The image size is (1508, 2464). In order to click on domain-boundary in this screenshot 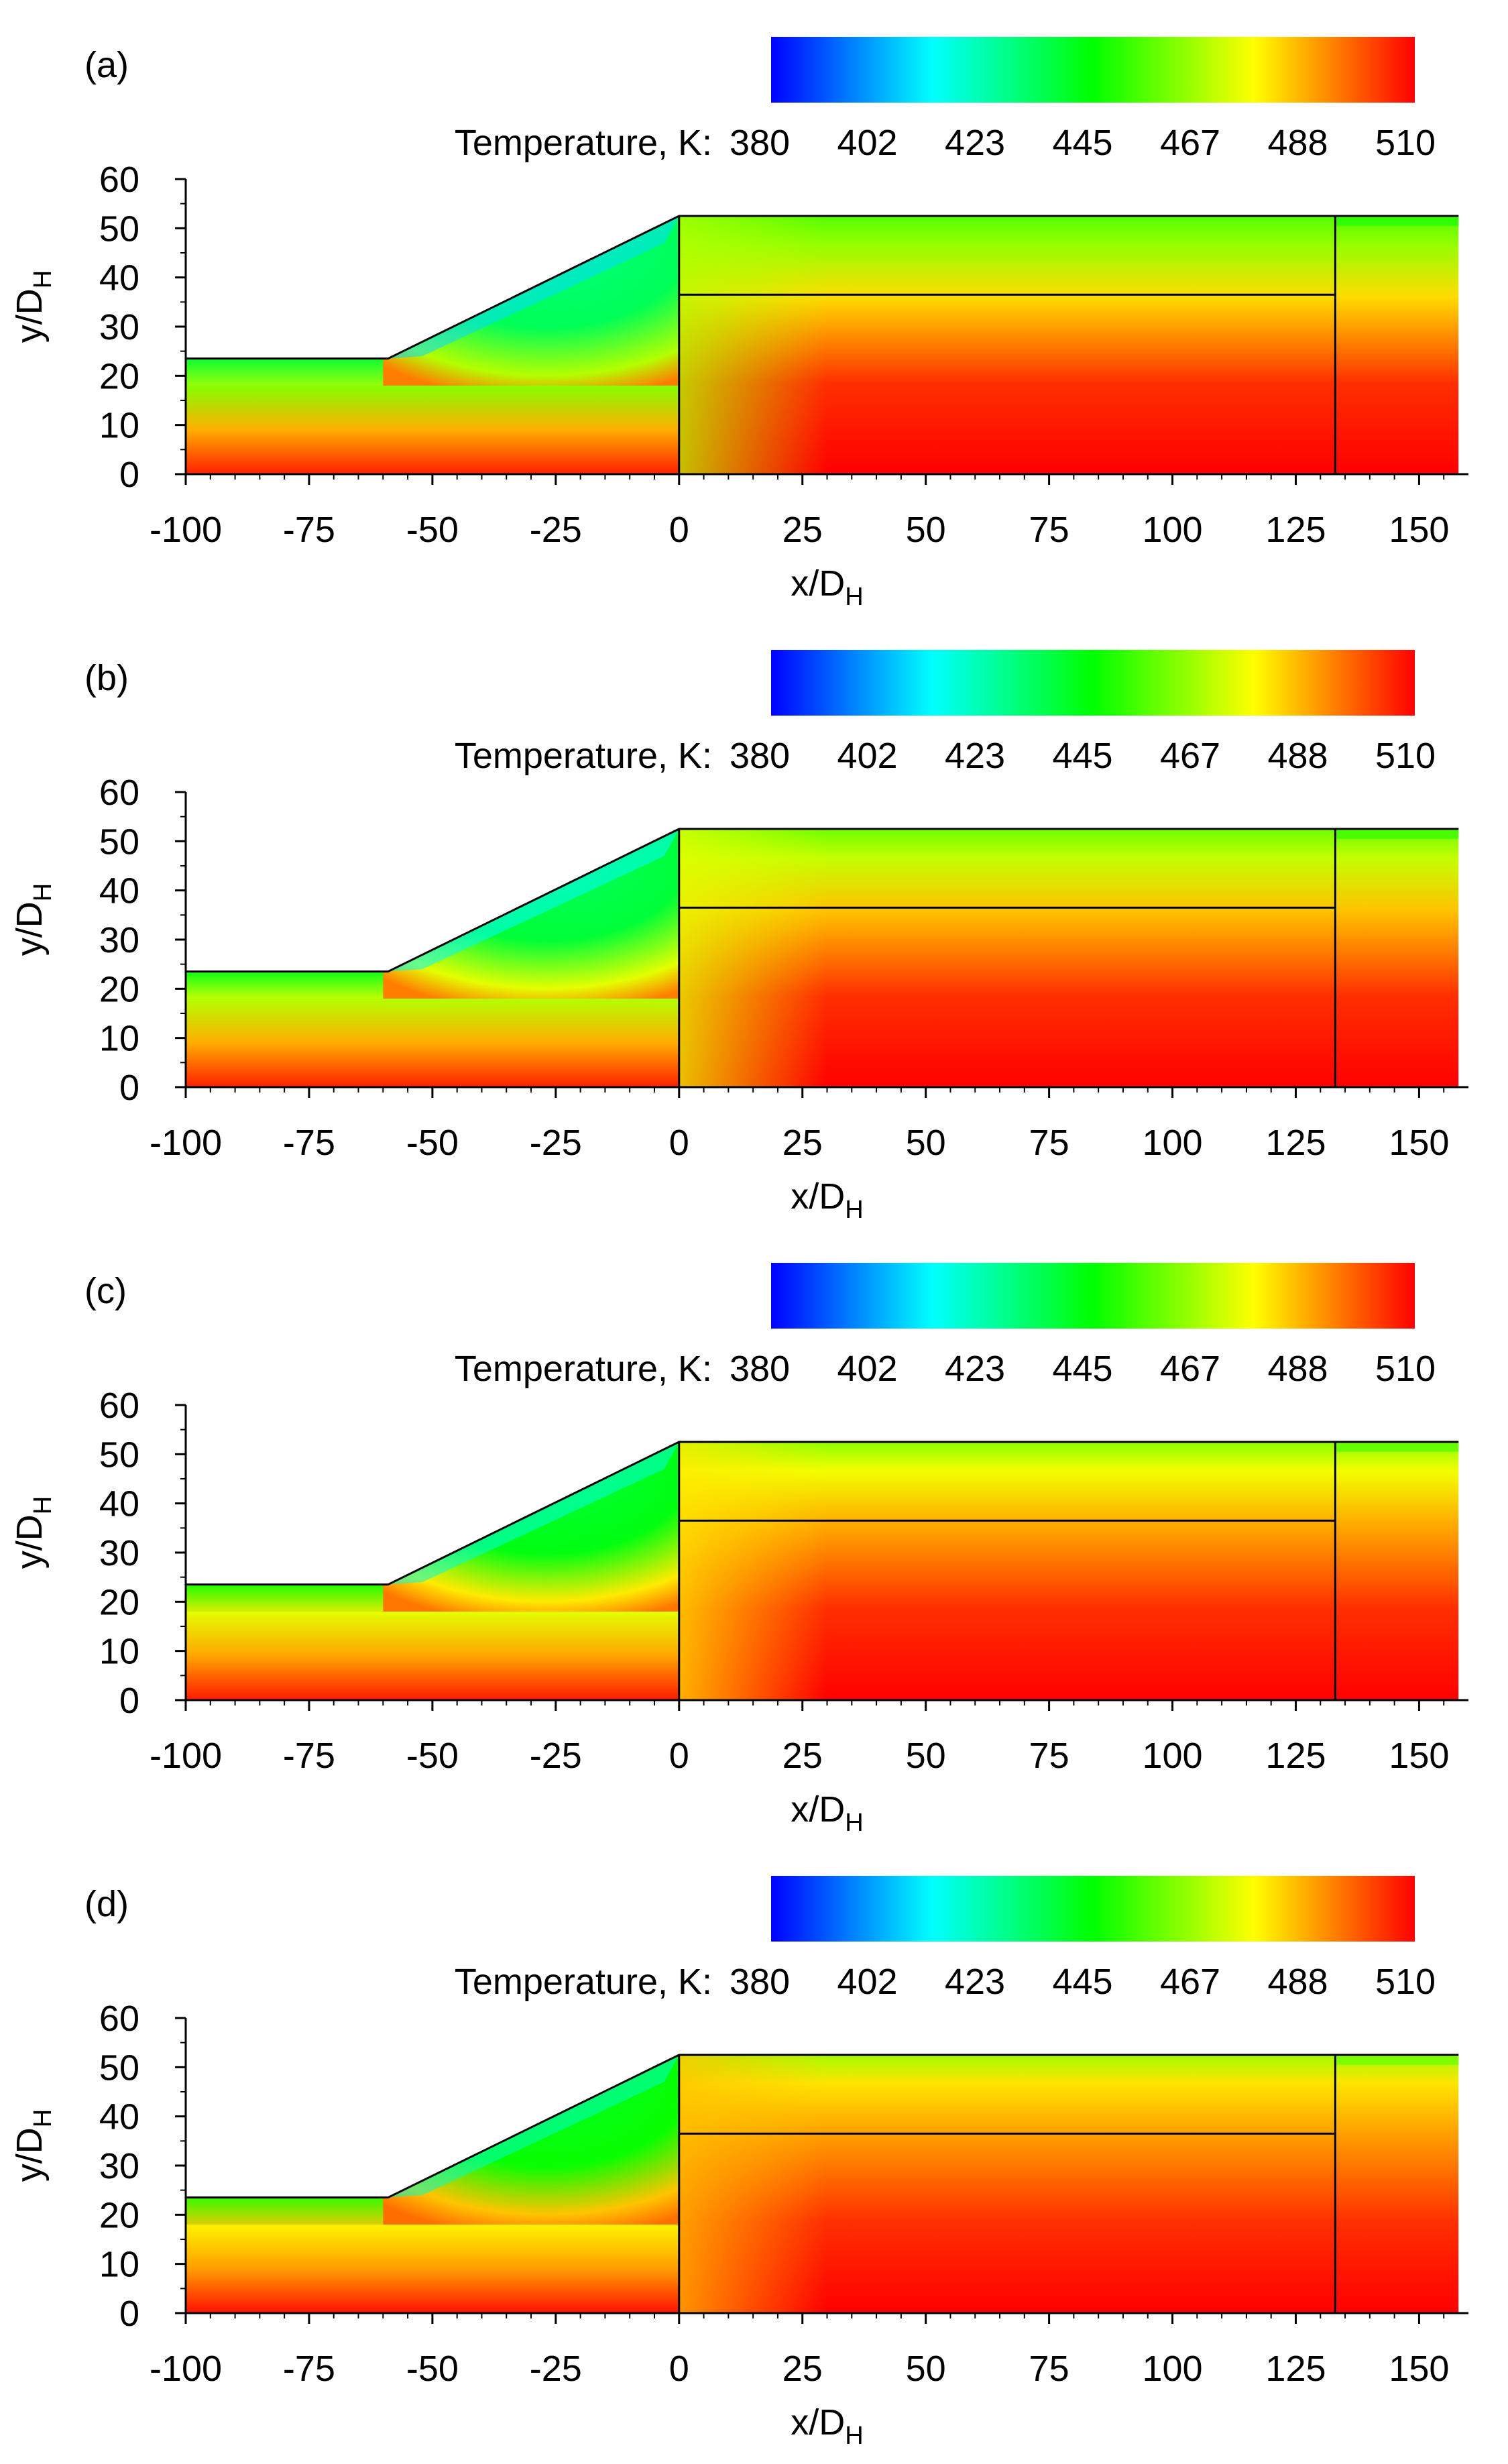, I will do `click(822, 1513)`.